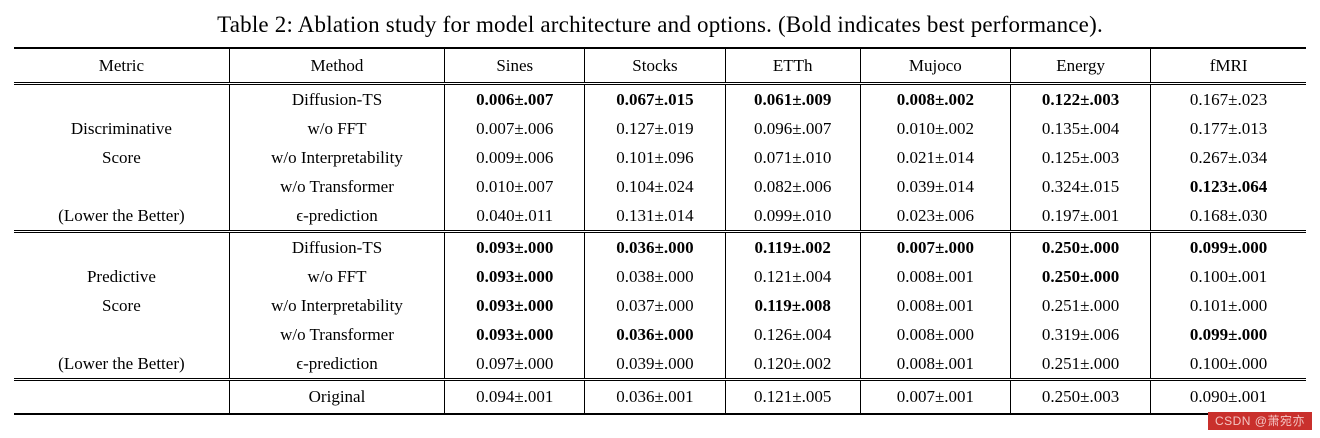 The height and width of the screenshot is (438, 1320). Describe the element at coordinates (1228, 396) in the screenshot. I see `value-cell: 0.090±.001` at that location.